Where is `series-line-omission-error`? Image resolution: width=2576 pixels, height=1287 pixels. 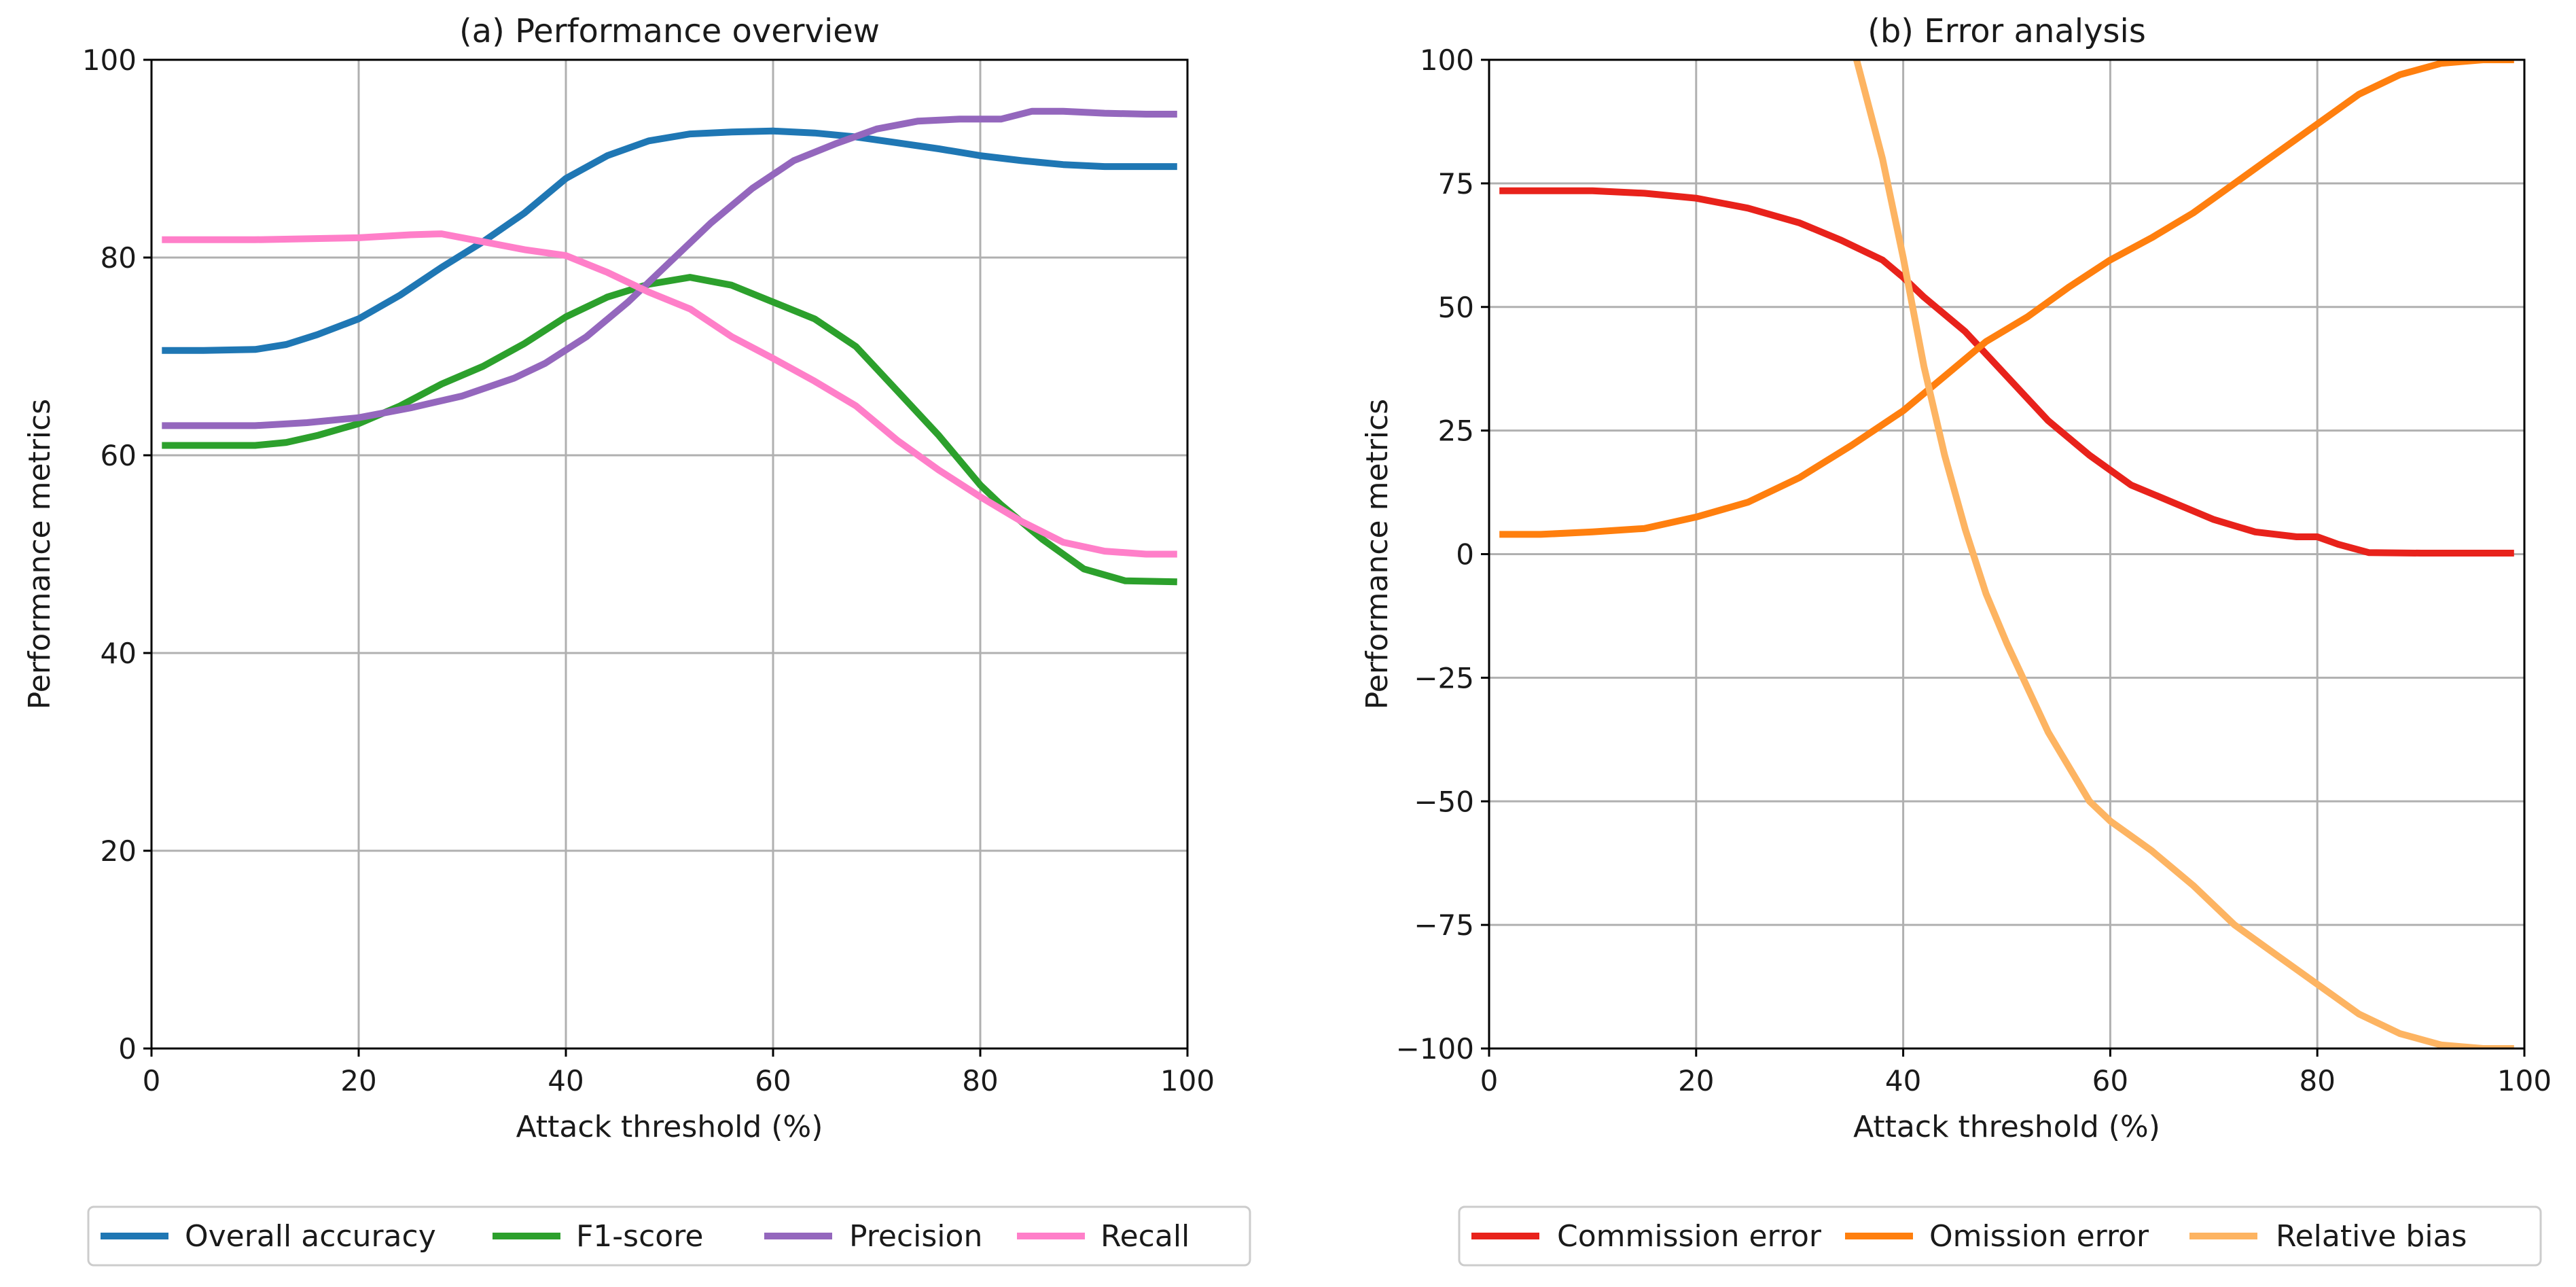
series-line-omission-error is located at coordinates (2006, 299).